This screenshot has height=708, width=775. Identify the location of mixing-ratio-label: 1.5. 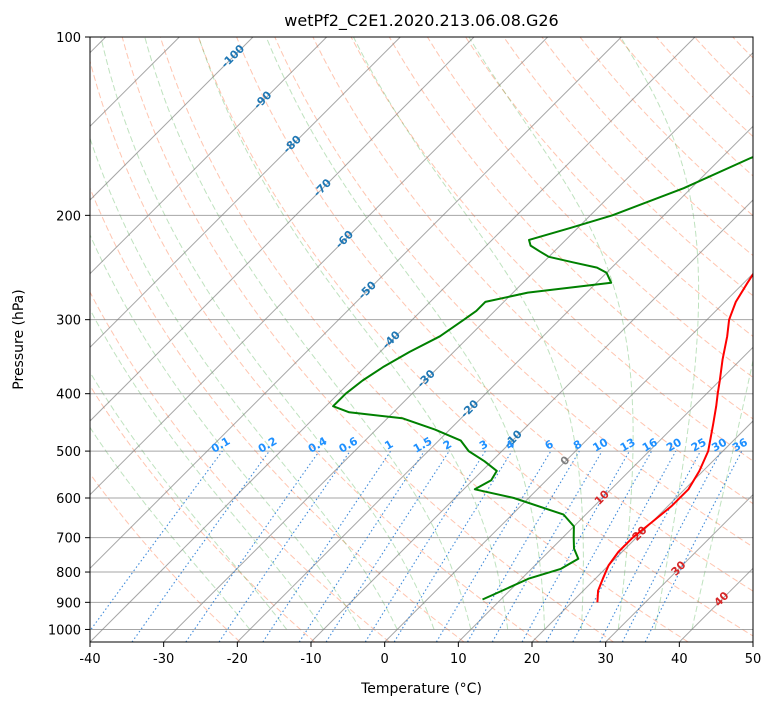
(422, 445).